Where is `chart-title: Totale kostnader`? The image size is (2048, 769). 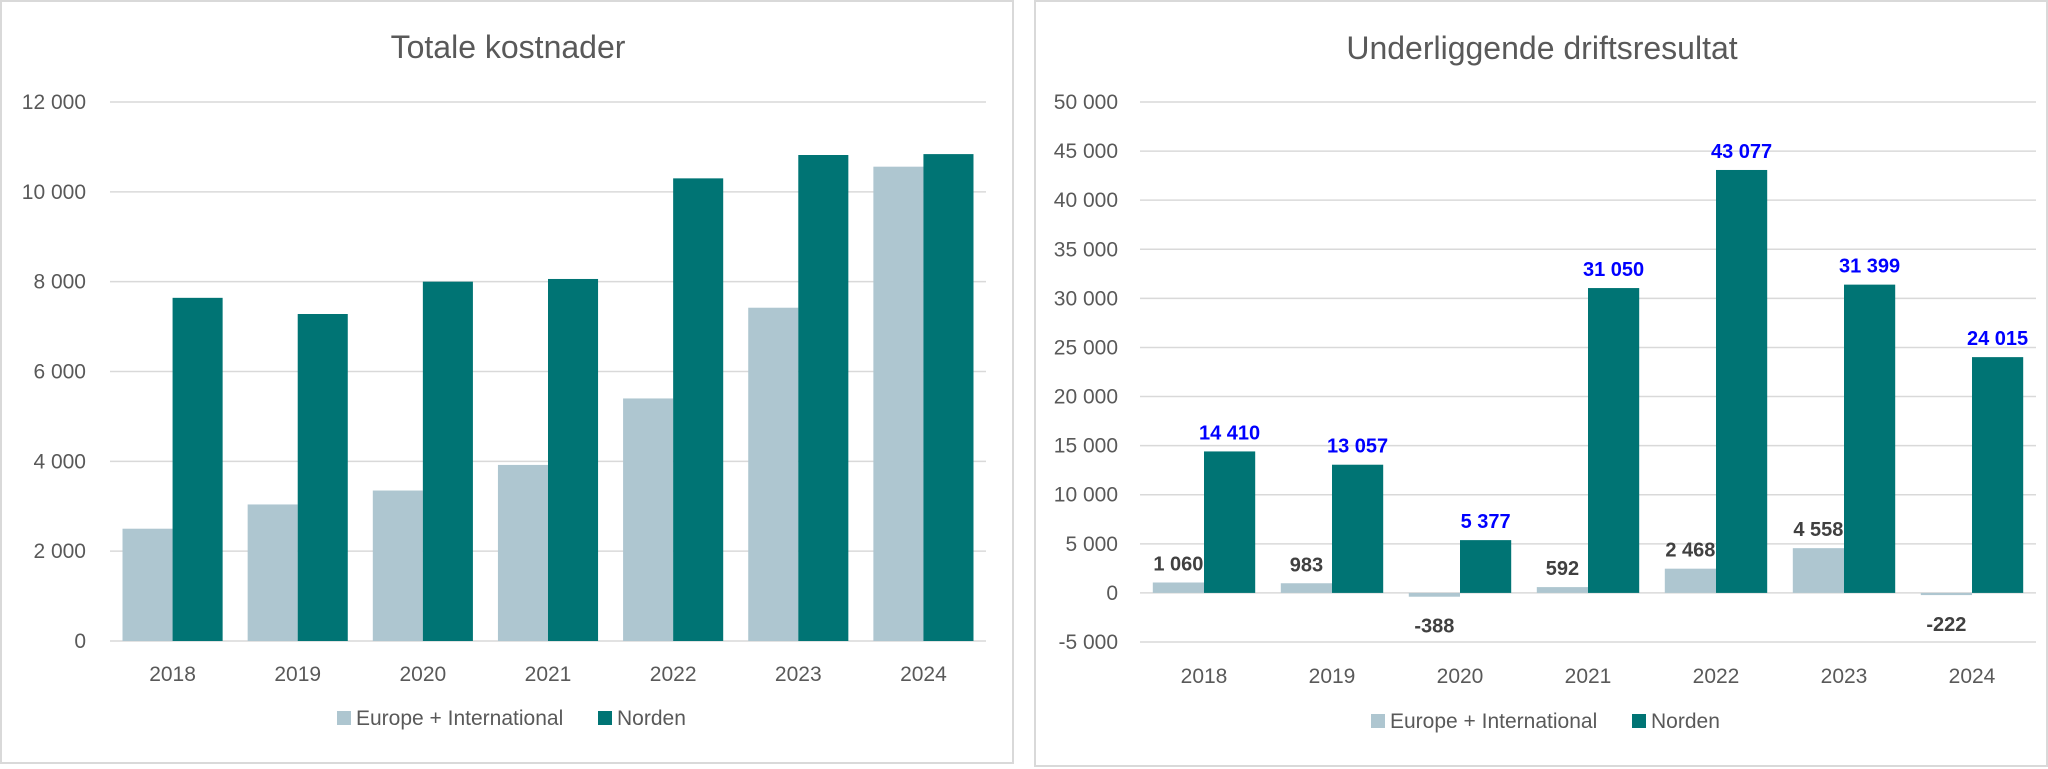
chart-title: Totale kostnader is located at coordinates (508, 47).